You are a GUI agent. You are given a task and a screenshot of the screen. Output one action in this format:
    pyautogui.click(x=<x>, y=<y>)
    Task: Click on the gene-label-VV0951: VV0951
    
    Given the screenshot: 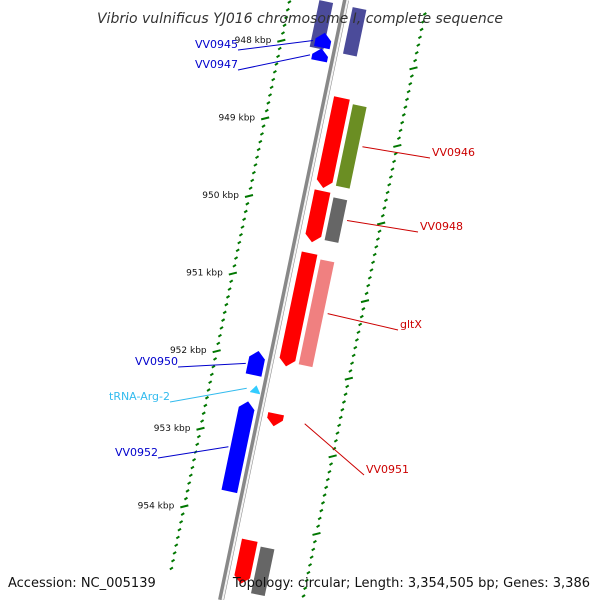 What is the action you would take?
    pyautogui.click(x=387, y=469)
    